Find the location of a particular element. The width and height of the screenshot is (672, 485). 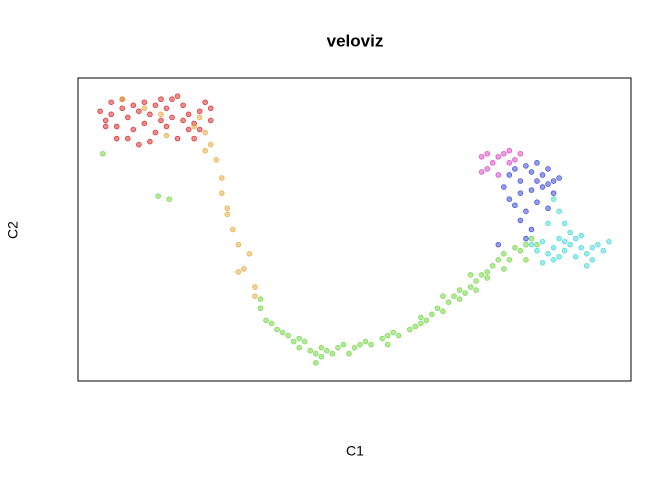

chart-title: veloviz is located at coordinates (355, 40).